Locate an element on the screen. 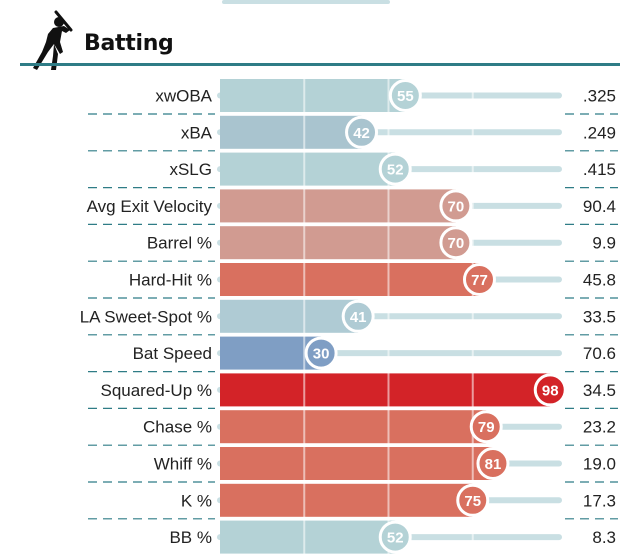 This screenshot has width=628, height=559. stat-value-hard-hit: 45.8 is located at coordinates (599, 280).